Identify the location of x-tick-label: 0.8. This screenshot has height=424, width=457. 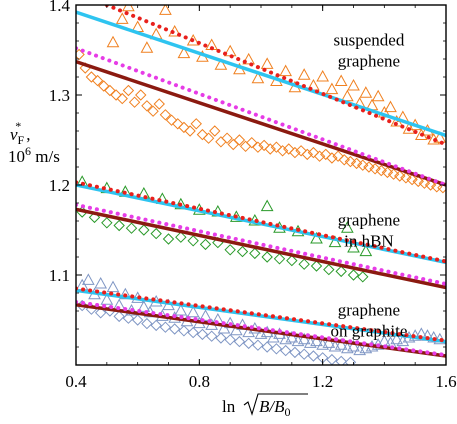
(199, 381).